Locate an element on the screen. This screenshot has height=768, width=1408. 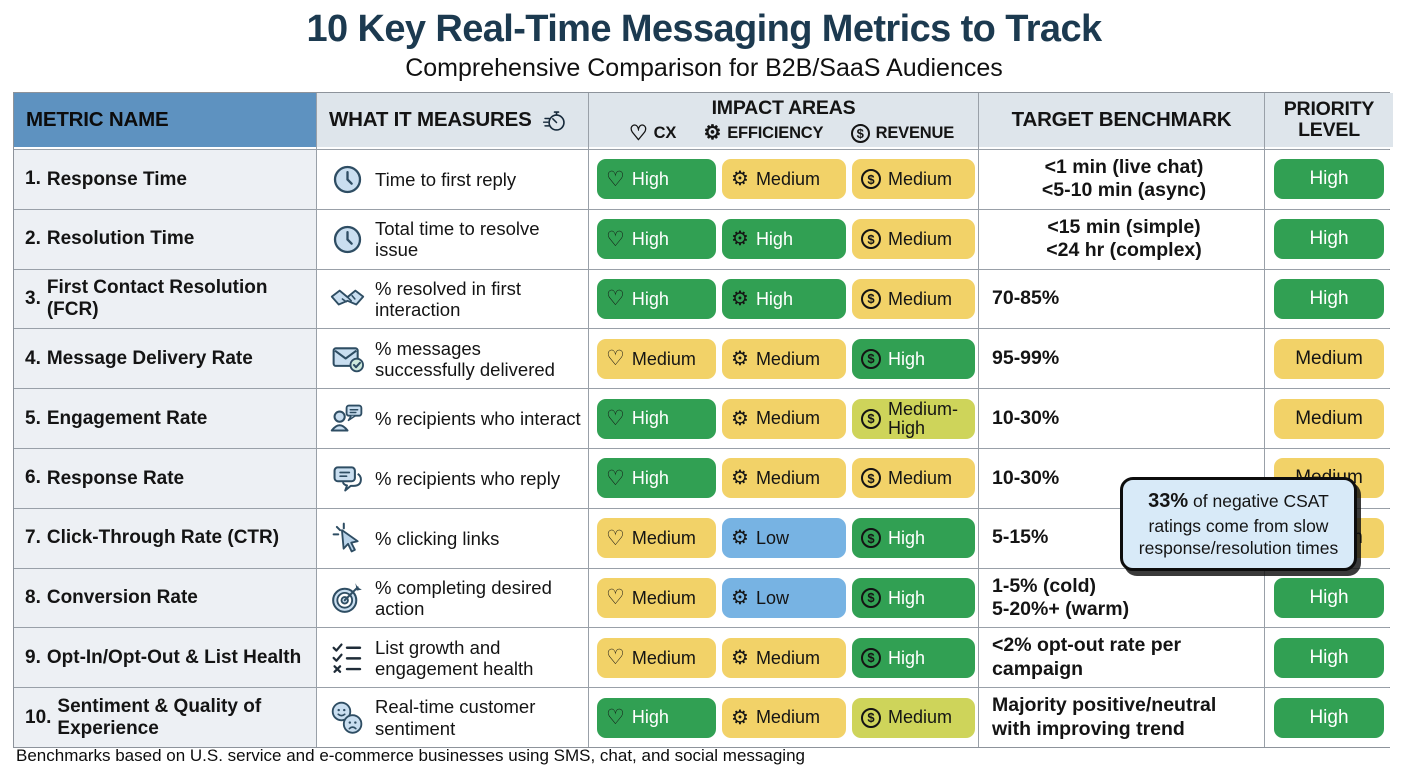
benchmark-line: 70-85% is located at coordinates (1026, 298).